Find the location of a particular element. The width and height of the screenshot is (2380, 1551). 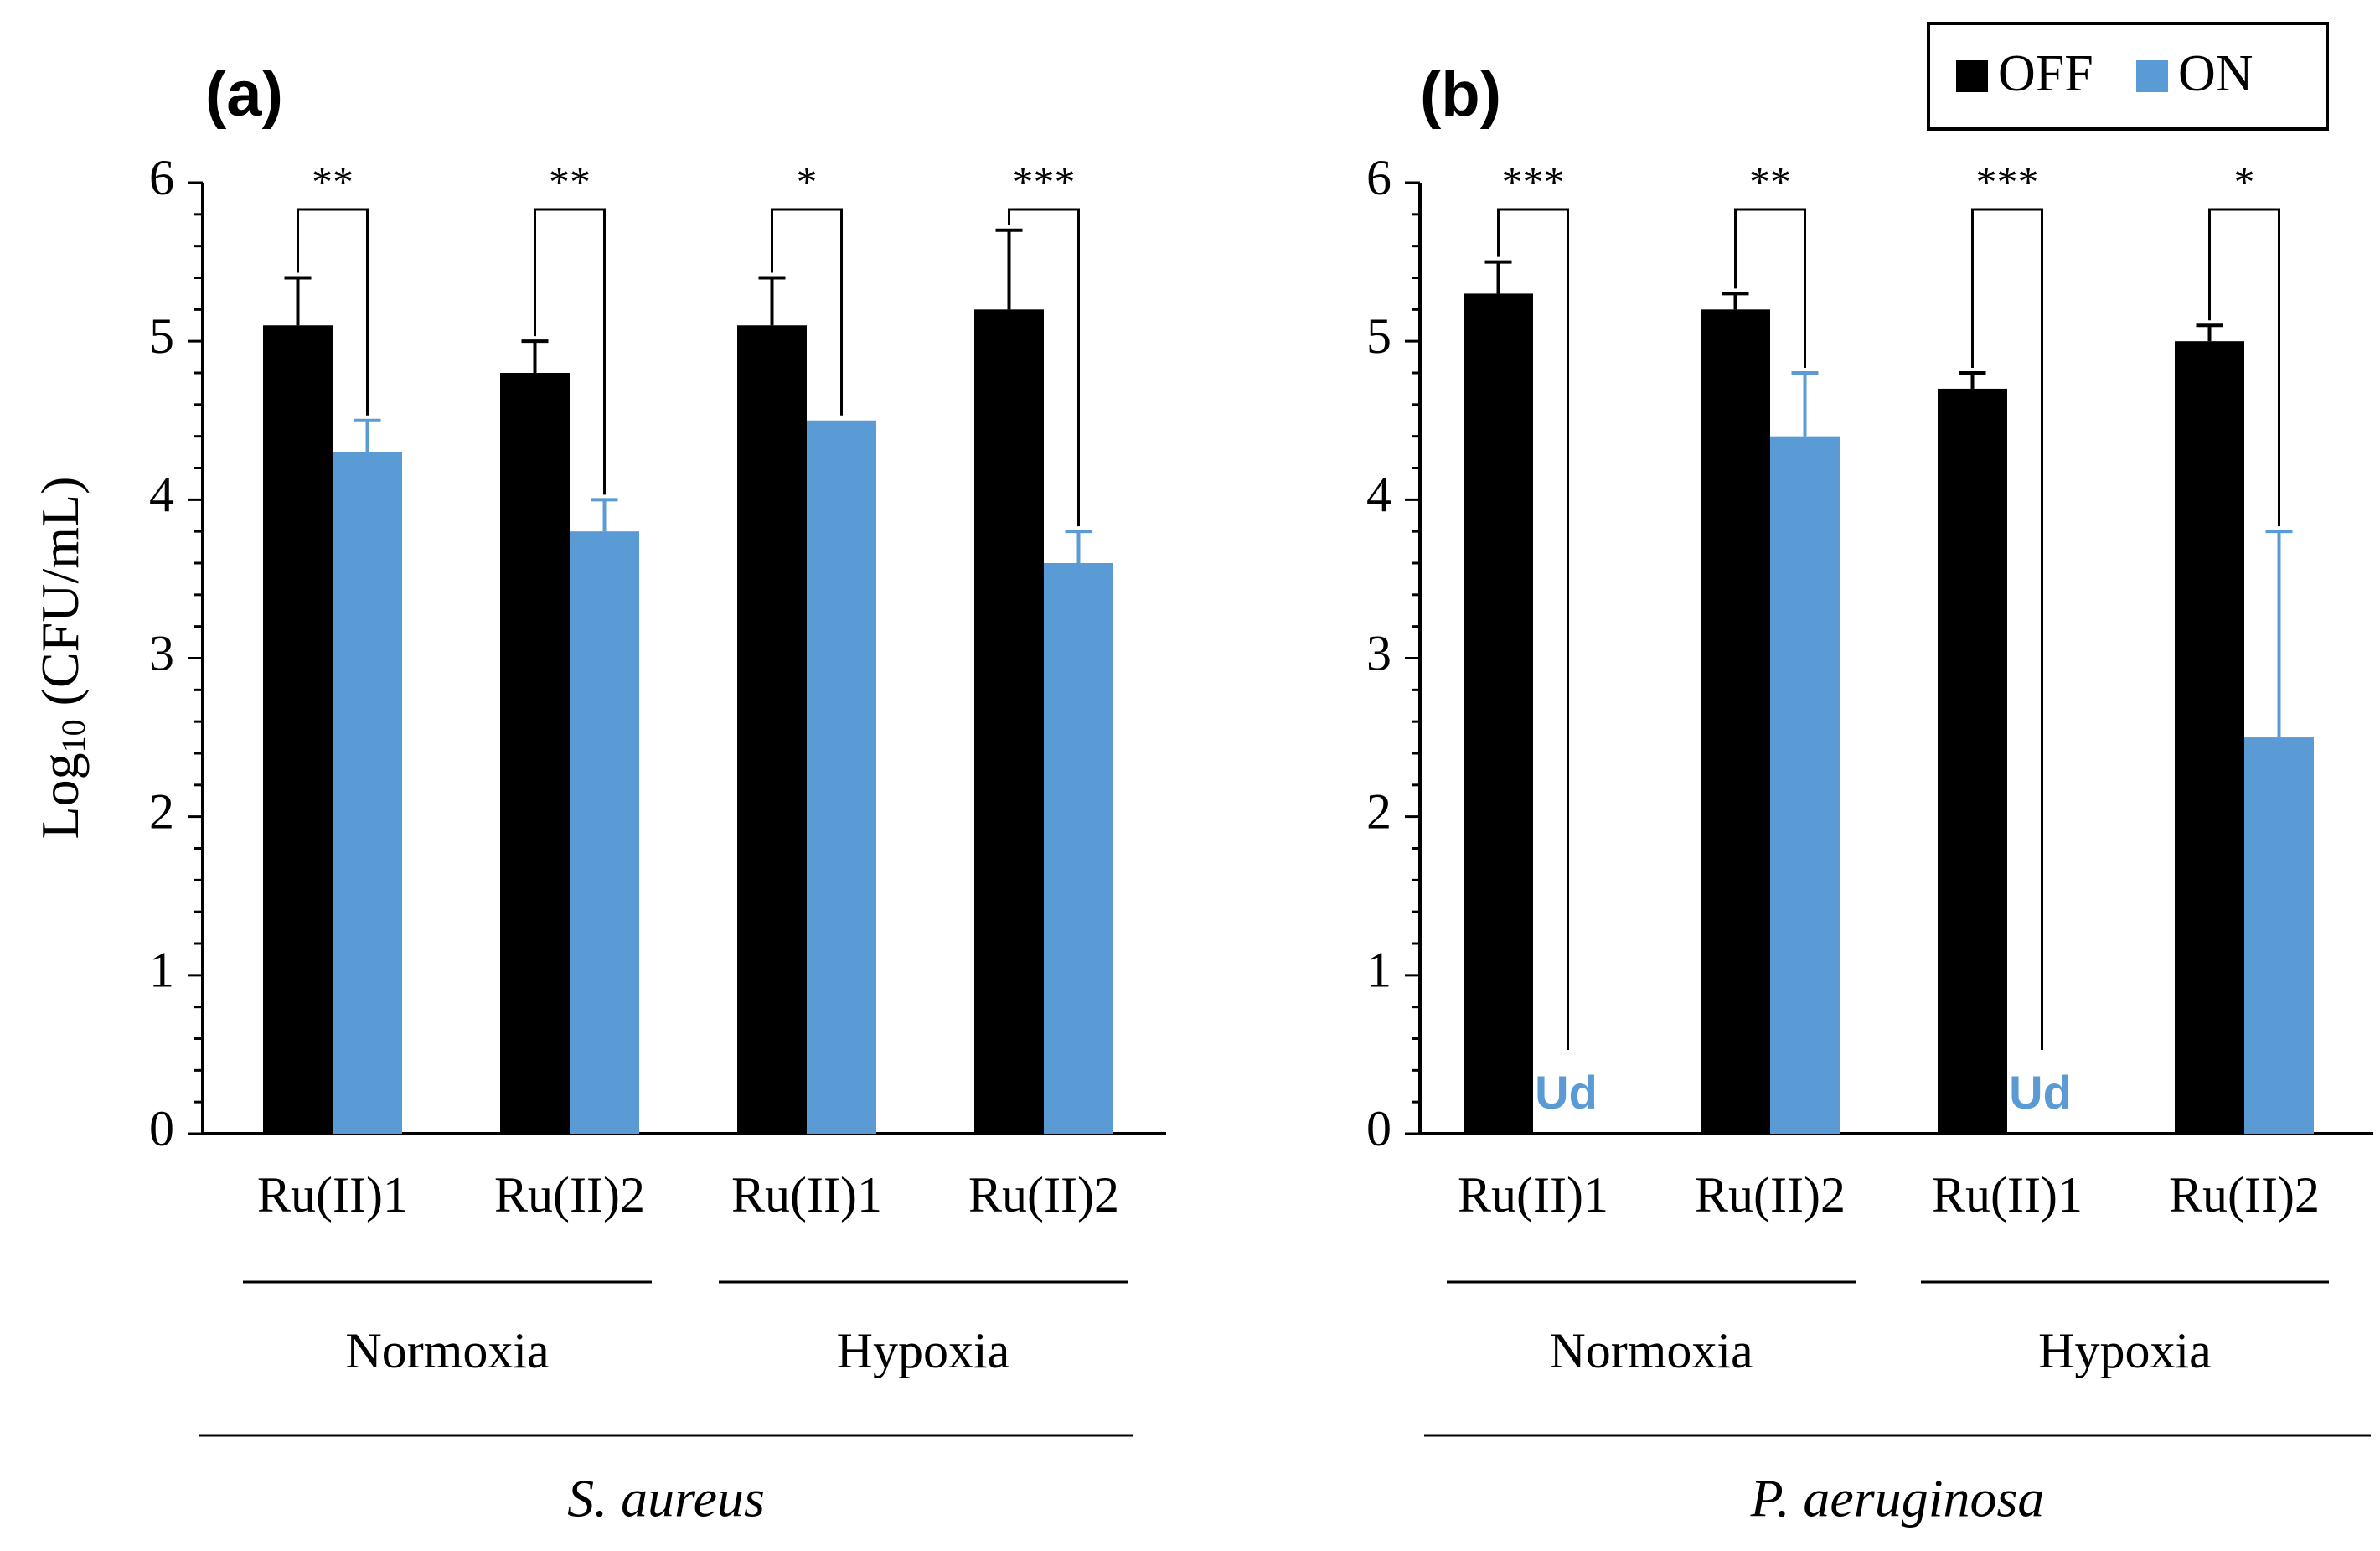

panel-label: (b) is located at coordinates (1460, 95).